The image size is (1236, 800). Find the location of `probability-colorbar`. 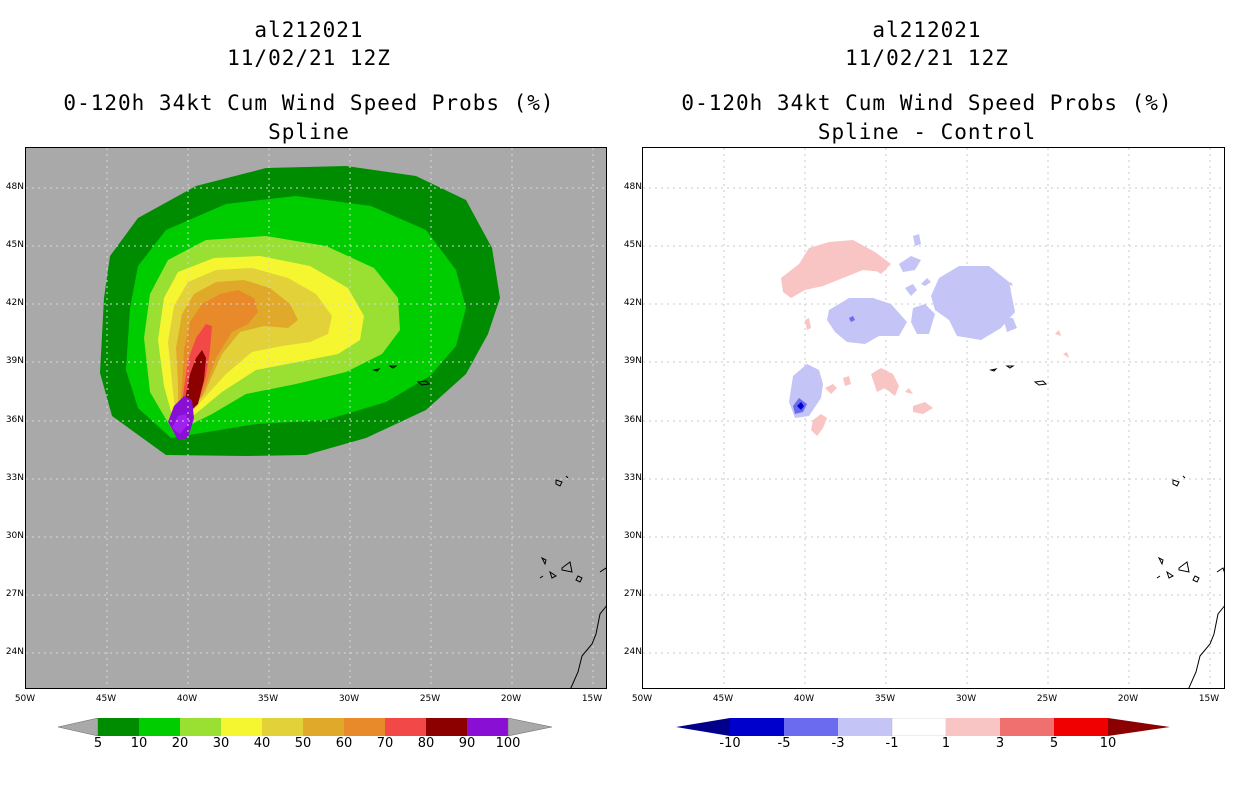

probability-colorbar is located at coordinates (305, 727).